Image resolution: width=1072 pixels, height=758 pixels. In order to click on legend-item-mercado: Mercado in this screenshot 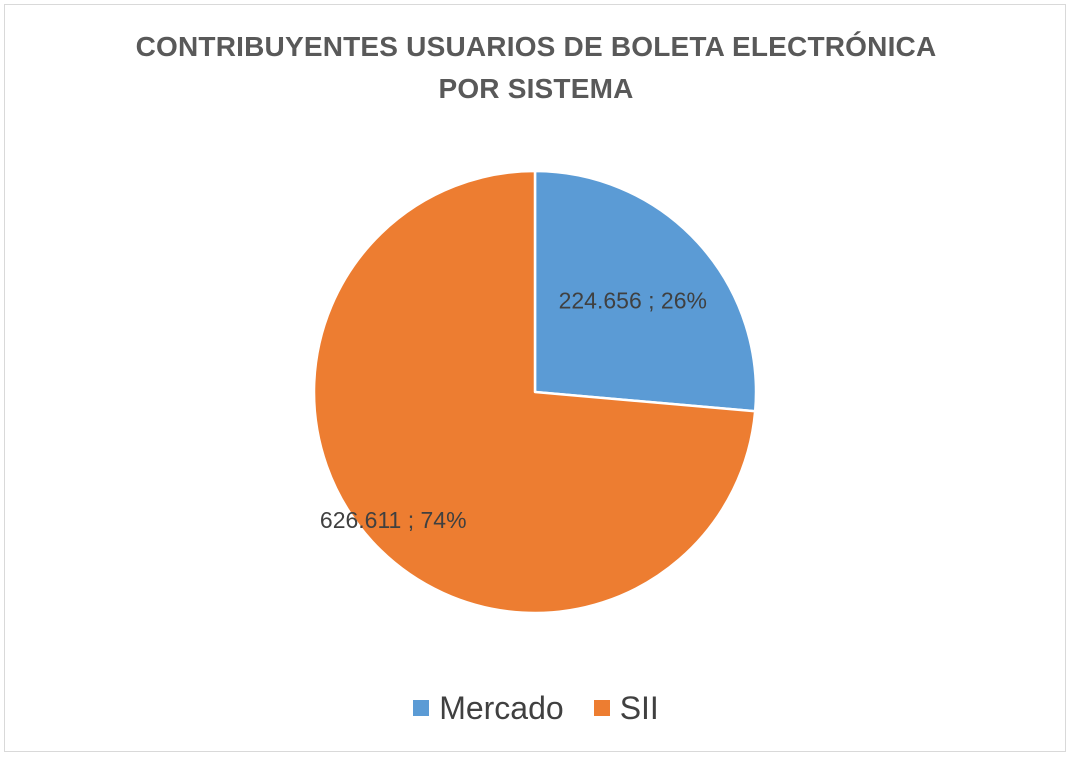, I will do `click(488, 708)`.